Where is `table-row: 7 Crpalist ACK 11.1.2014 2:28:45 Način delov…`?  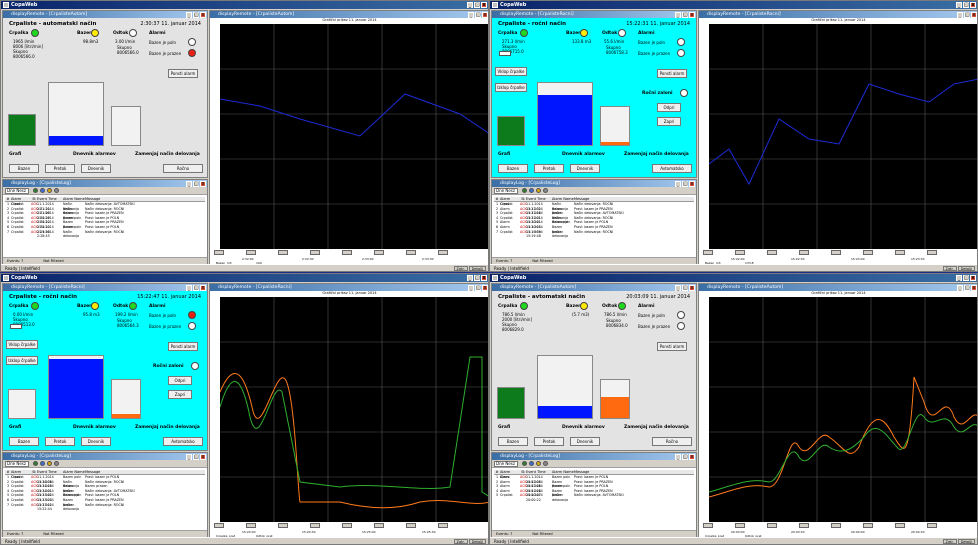 table-row: 7 Crpalist ACK 11.1.2014 2:28:45 Način delov… is located at coordinates (105, 232).